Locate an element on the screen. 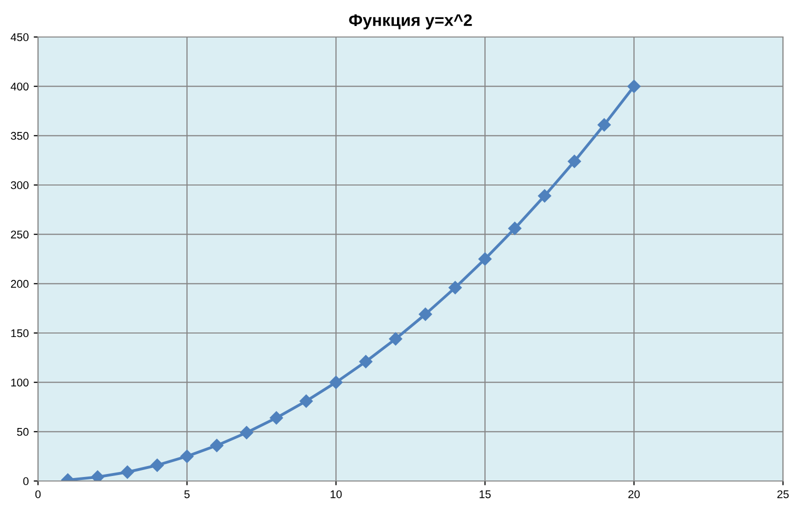 The width and height of the screenshot is (800, 516). y-tick-label: 150 is located at coordinates (20, 333).